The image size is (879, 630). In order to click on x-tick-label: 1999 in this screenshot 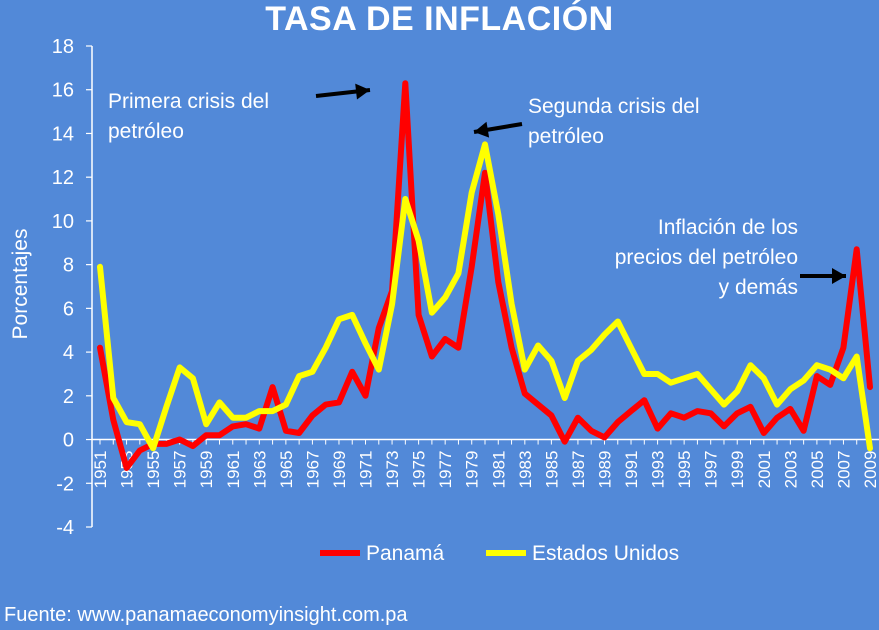, I will do `click(737, 470)`.